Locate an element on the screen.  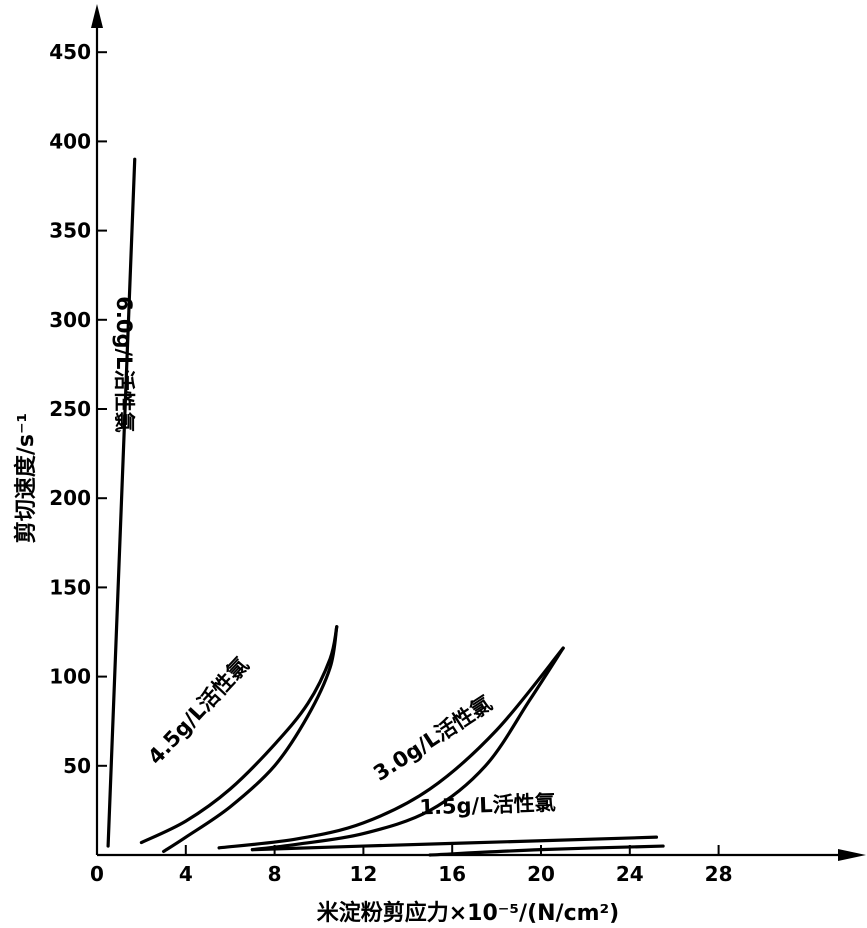
series-label: 1.5g/L活性氯 is located at coordinates (487, 805).